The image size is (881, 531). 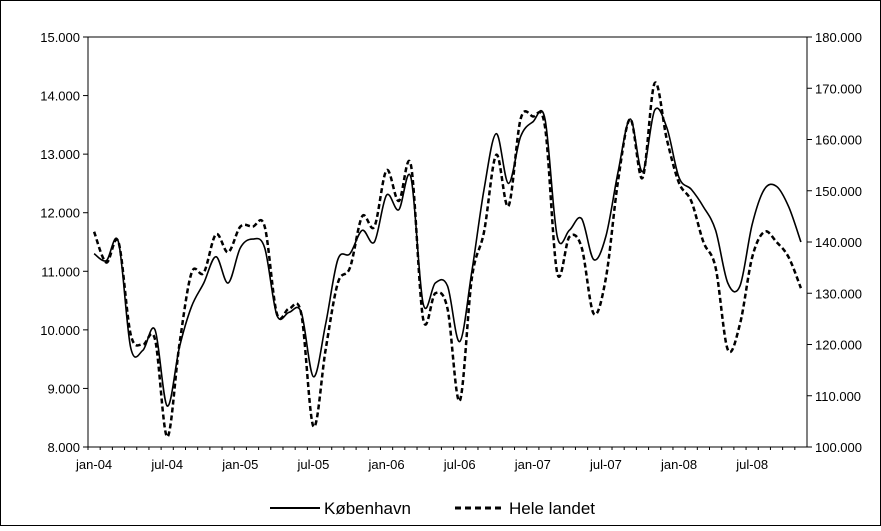 What do you see at coordinates (838, 242) in the screenshot?
I see `right-tick-label: 140.000` at bounding box center [838, 242].